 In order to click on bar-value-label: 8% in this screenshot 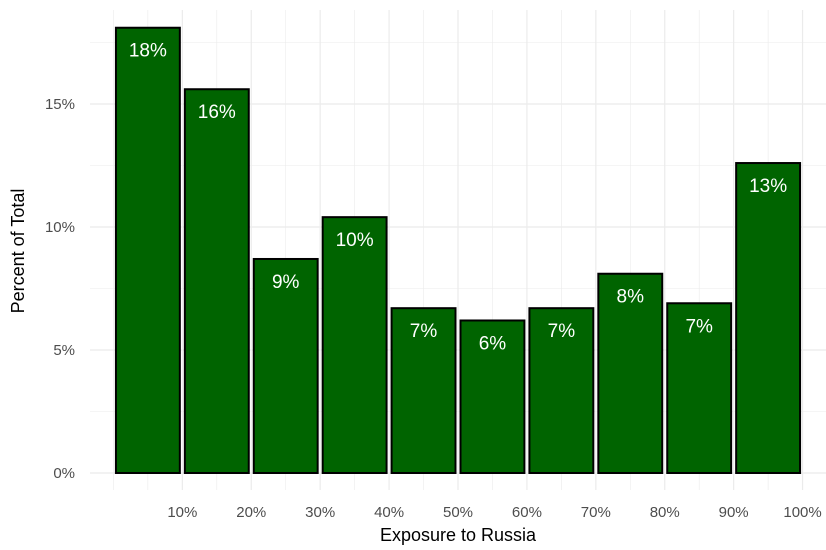, I will do `click(631, 297)`.